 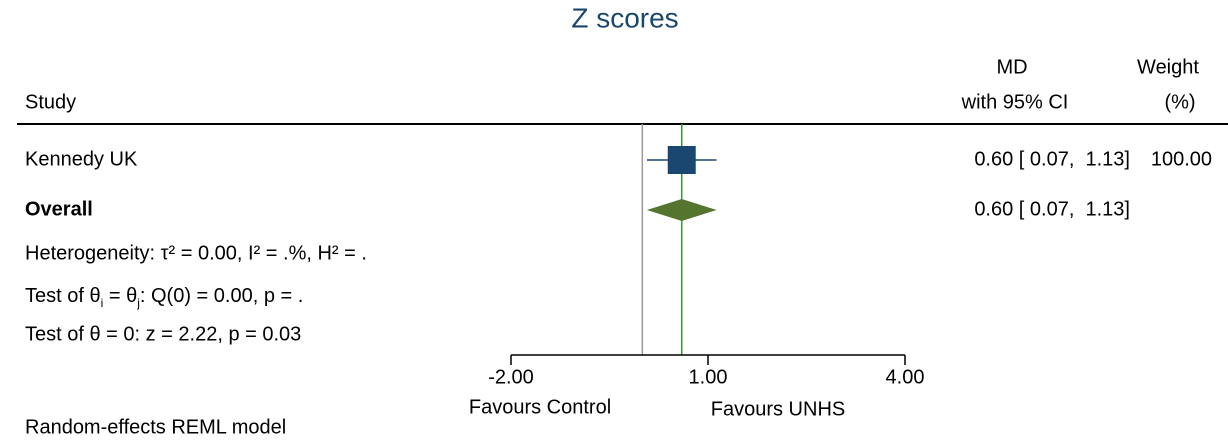 What do you see at coordinates (1052, 209) in the screenshot?
I see `overall-effect-label: 0.60 [ 0.07, 1.13]` at bounding box center [1052, 209].